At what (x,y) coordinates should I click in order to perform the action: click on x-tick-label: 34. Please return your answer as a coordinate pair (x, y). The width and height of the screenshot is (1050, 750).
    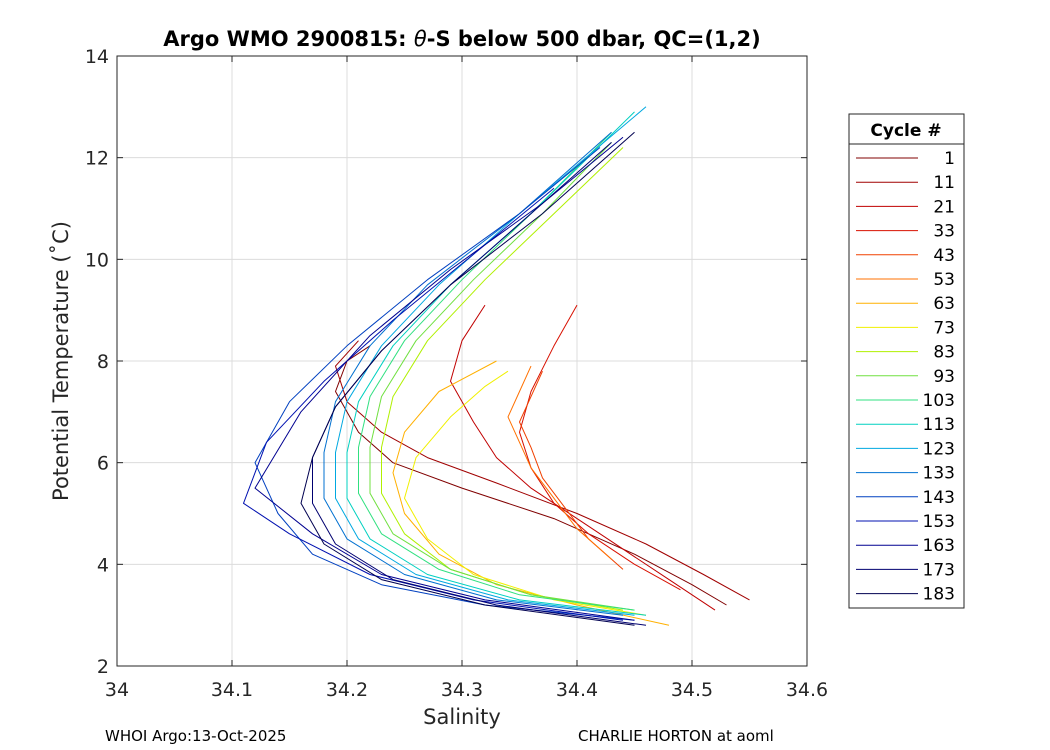
    Looking at the image, I should click on (117, 690).